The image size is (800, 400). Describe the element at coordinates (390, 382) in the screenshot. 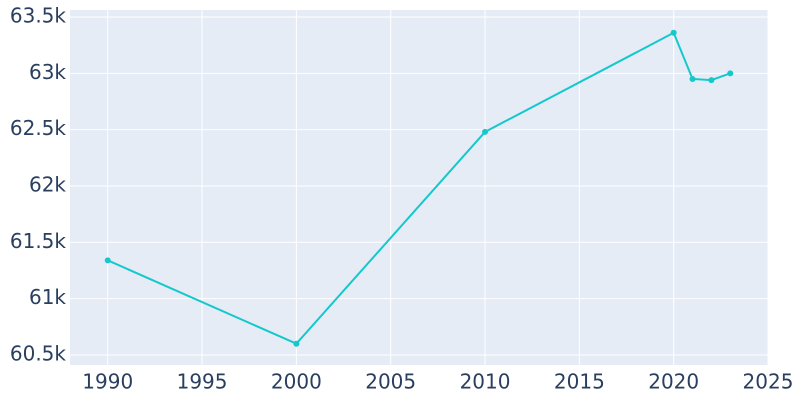

I see `x-tick-label: 2005` at that location.